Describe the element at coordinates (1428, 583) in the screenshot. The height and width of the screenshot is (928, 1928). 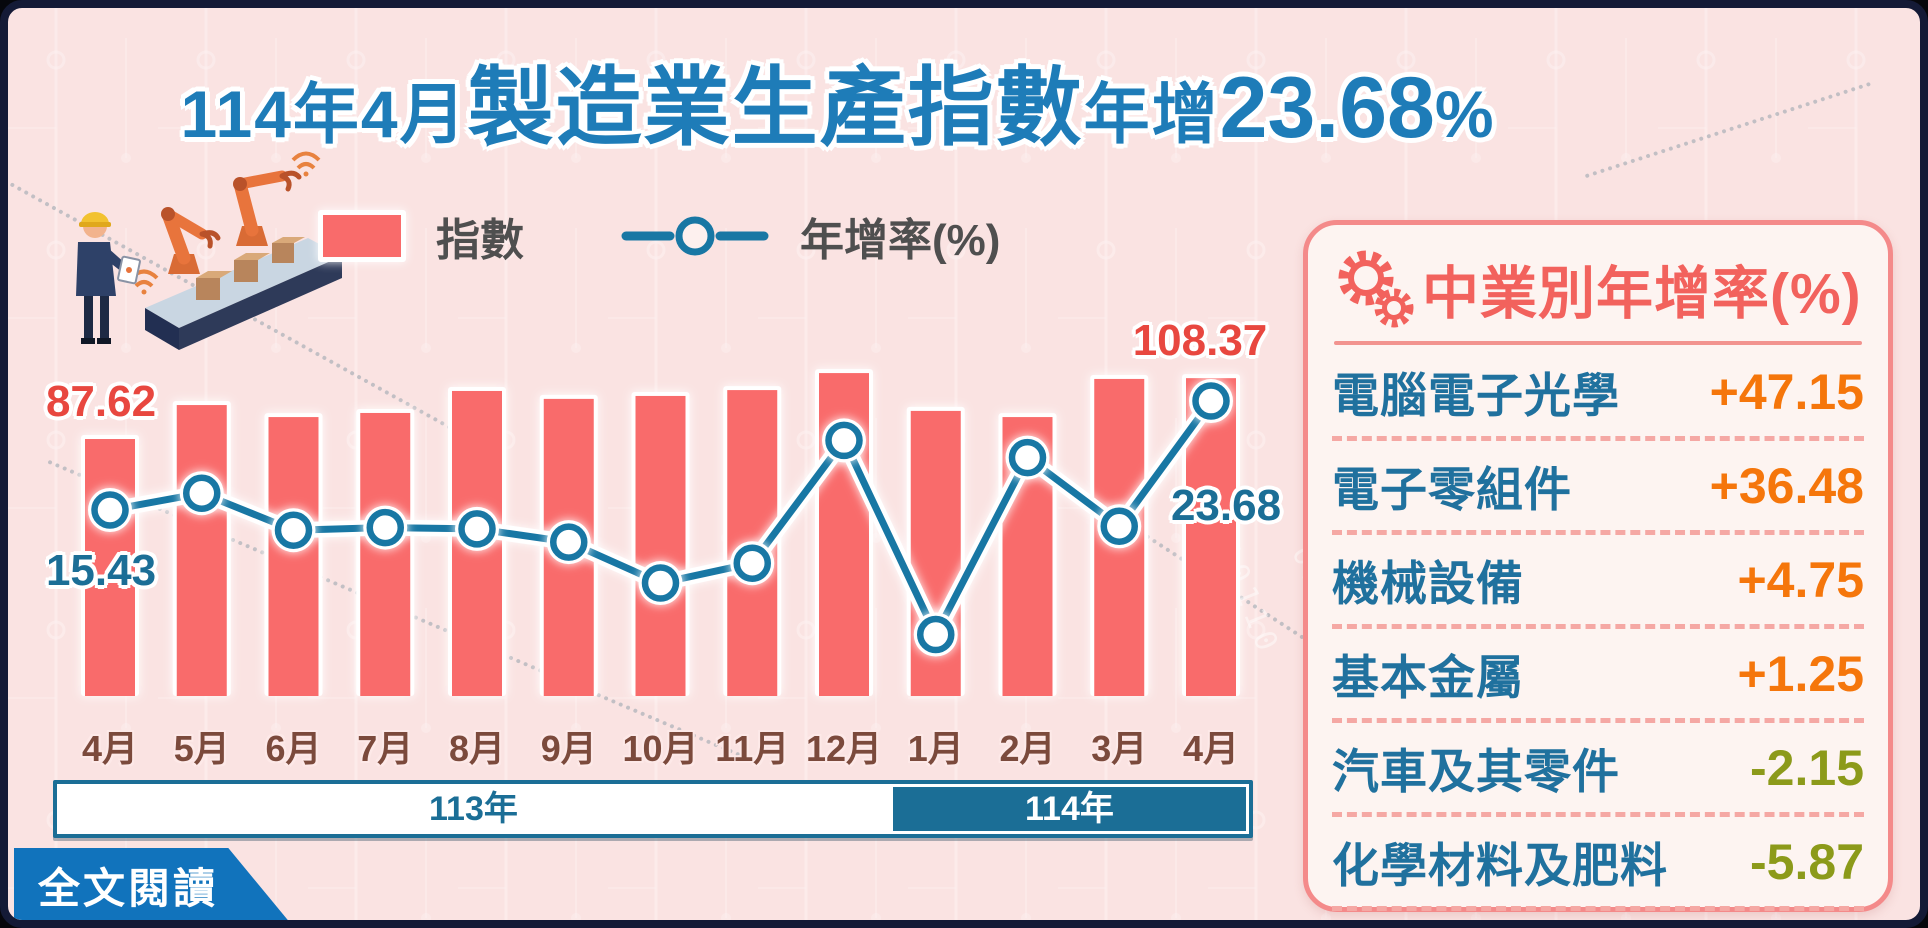
I see `industry-label: 機械設備` at that location.